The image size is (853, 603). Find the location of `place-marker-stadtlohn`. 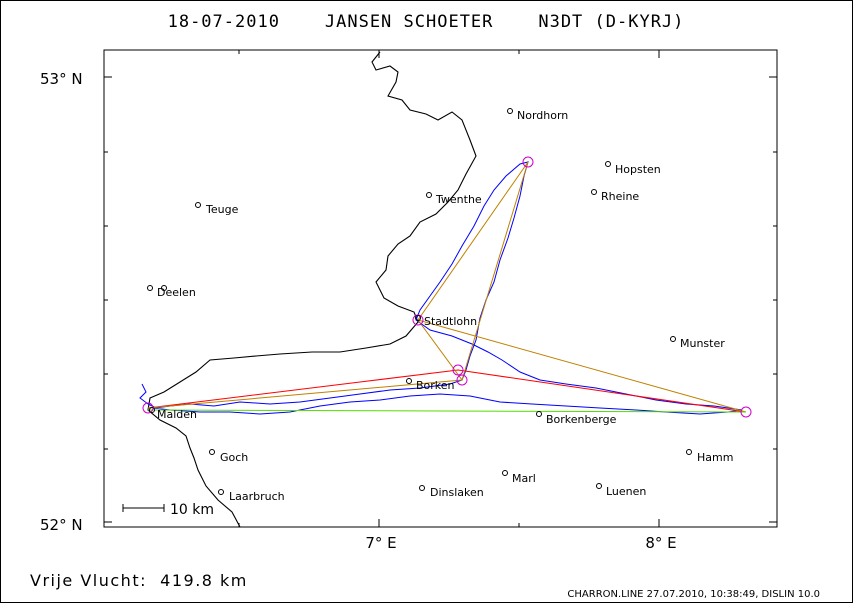

place-marker-stadtlohn is located at coordinates (418, 318).